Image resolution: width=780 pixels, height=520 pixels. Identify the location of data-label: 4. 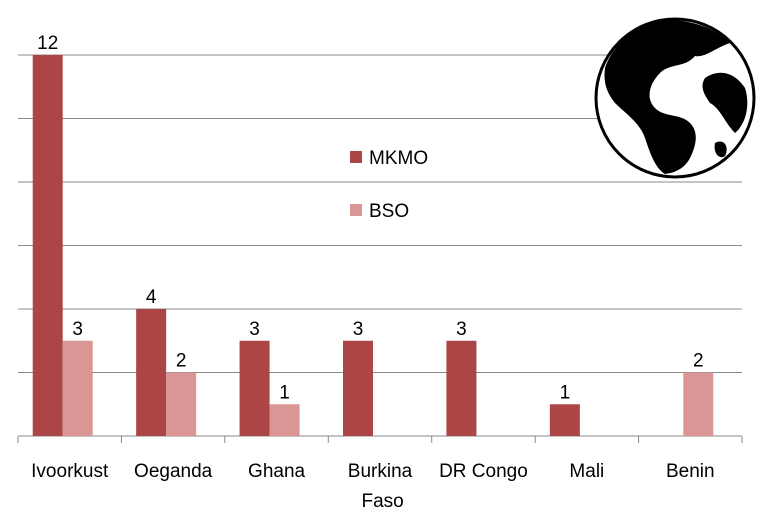
(151, 297).